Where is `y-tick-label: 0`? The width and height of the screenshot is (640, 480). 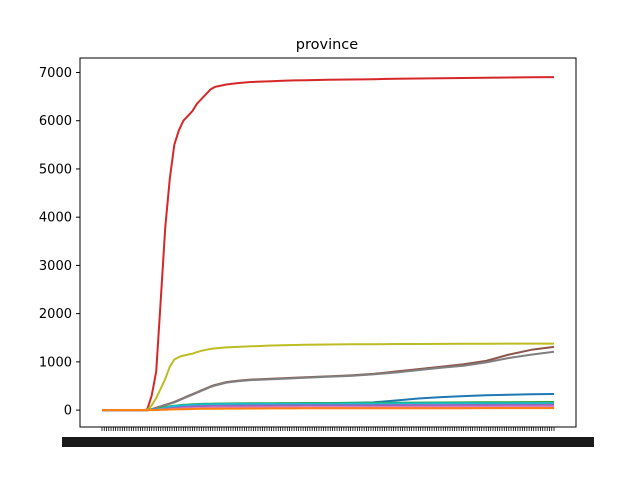 y-tick-label: 0 is located at coordinates (68, 411).